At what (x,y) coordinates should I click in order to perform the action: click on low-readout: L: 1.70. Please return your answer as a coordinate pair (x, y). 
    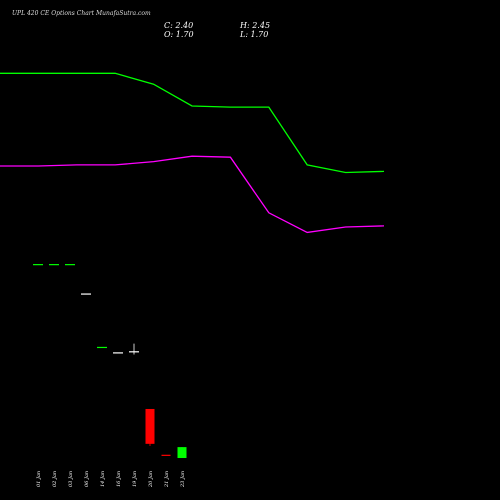
    Looking at the image, I should click on (254, 34).